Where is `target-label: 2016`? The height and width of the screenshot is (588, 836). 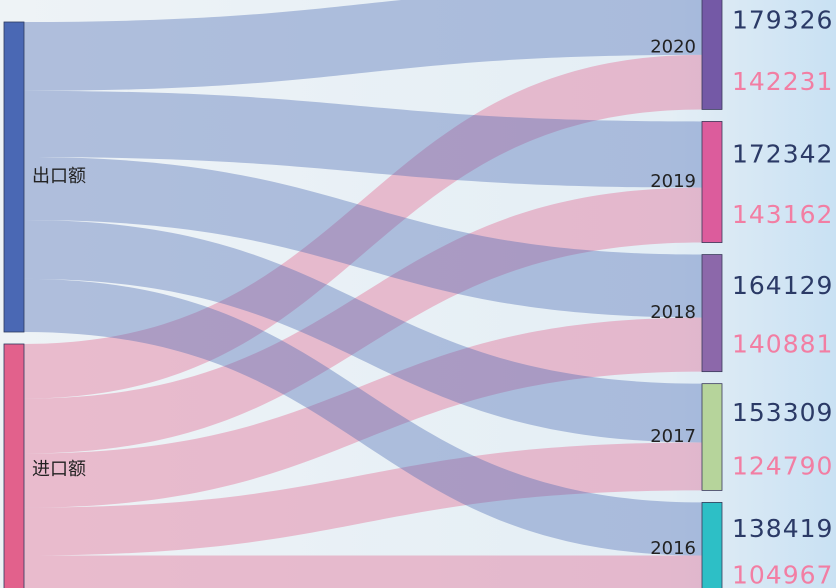
target-label: 2016 is located at coordinates (673, 548).